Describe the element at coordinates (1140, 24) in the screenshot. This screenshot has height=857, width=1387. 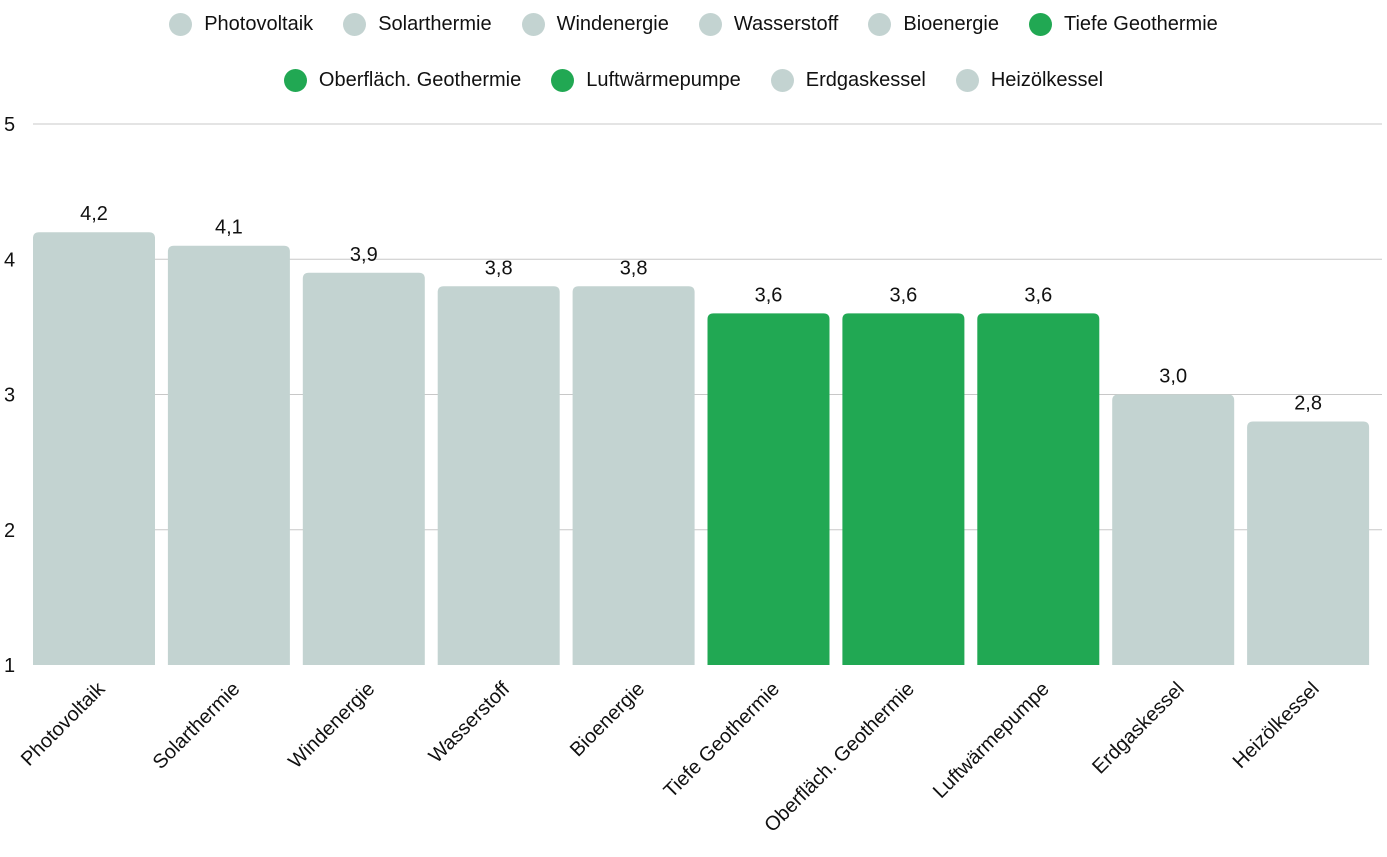
I see `legend-label: Tiefe Geothermie` at that location.